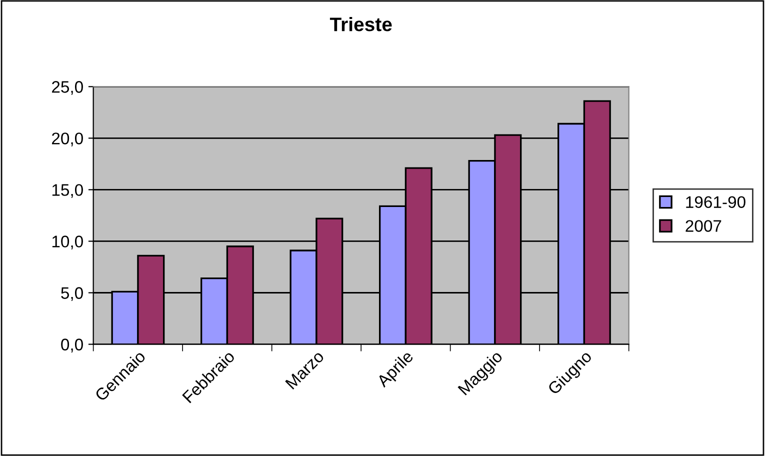 The height and width of the screenshot is (456, 765). Describe the element at coordinates (67, 191) in the screenshot. I see `y-tick-label: 15,0` at that location.